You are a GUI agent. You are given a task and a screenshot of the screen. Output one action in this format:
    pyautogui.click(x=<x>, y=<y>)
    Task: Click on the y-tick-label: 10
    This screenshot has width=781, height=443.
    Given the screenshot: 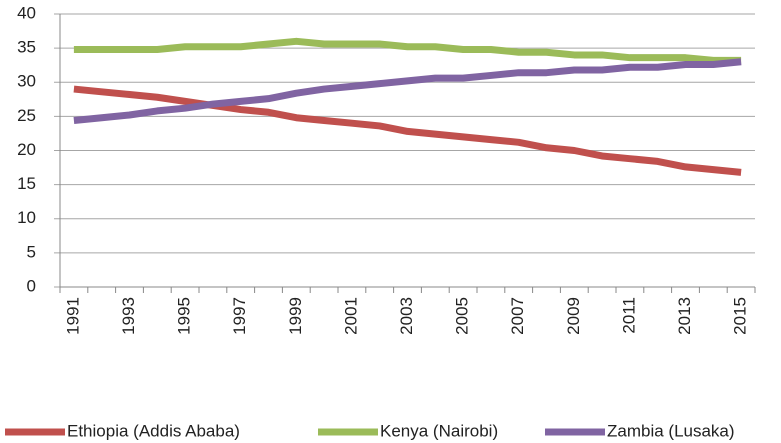 What is the action you would take?
    pyautogui.click(x=26, y=217)
    